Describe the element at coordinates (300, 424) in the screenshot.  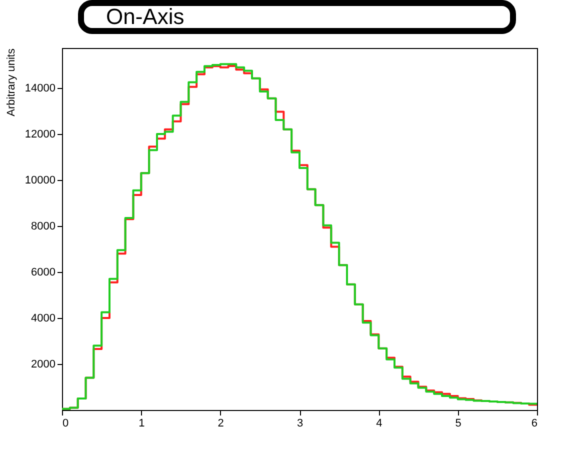
I see `x-tick-label: 3` at that location.